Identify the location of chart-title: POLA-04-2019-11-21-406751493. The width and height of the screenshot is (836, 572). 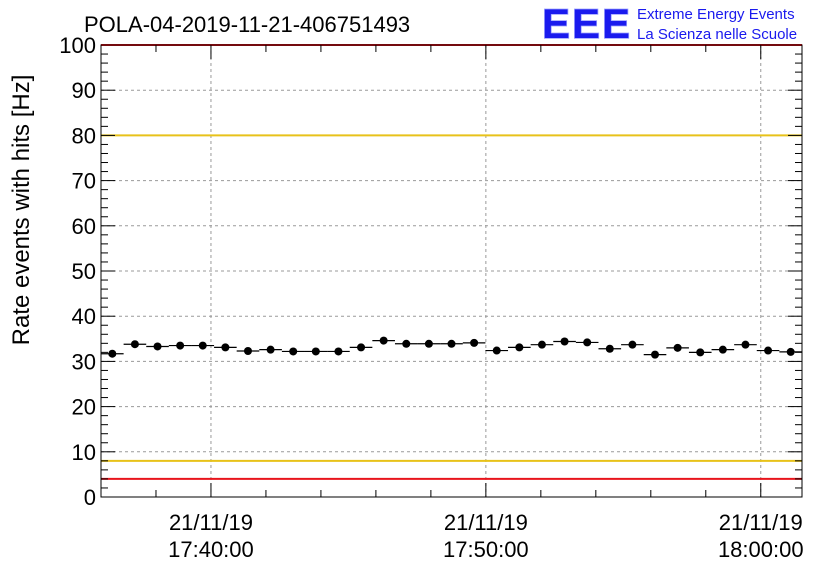
(247, 24).